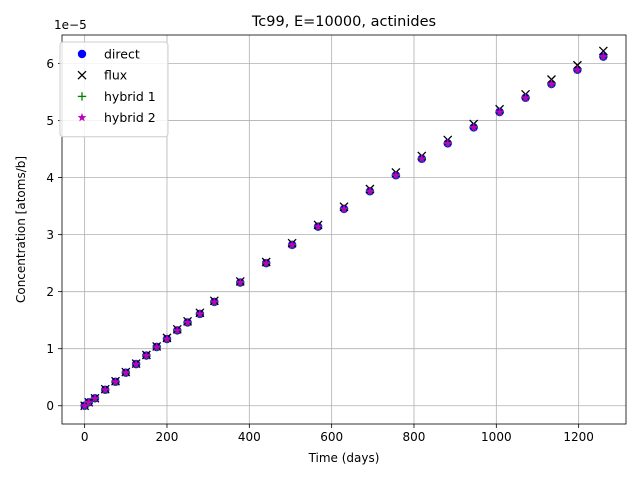 Image resolution: width=640 pixels, height=480 pixels. What do you see at coordinates (496, 437) in the screenshot?
I see `x-tick-label: 1000` at bounding box center [496, 437].